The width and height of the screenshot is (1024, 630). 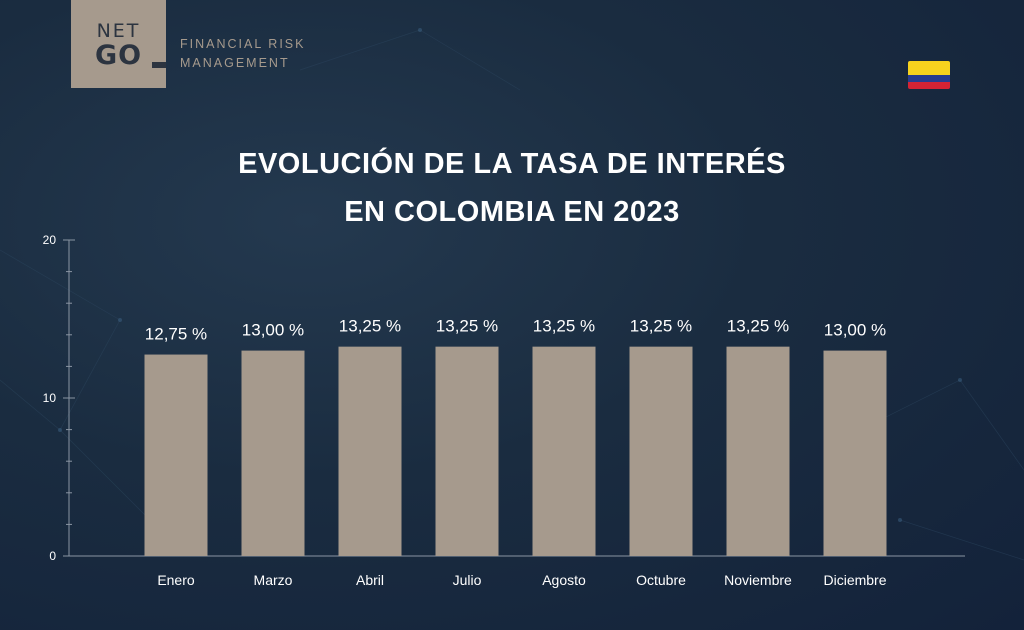 What do you see at coordinates (929, 75) in the screenshot?
I see `colombia-flag-icon` at bounding box center [929, 75].